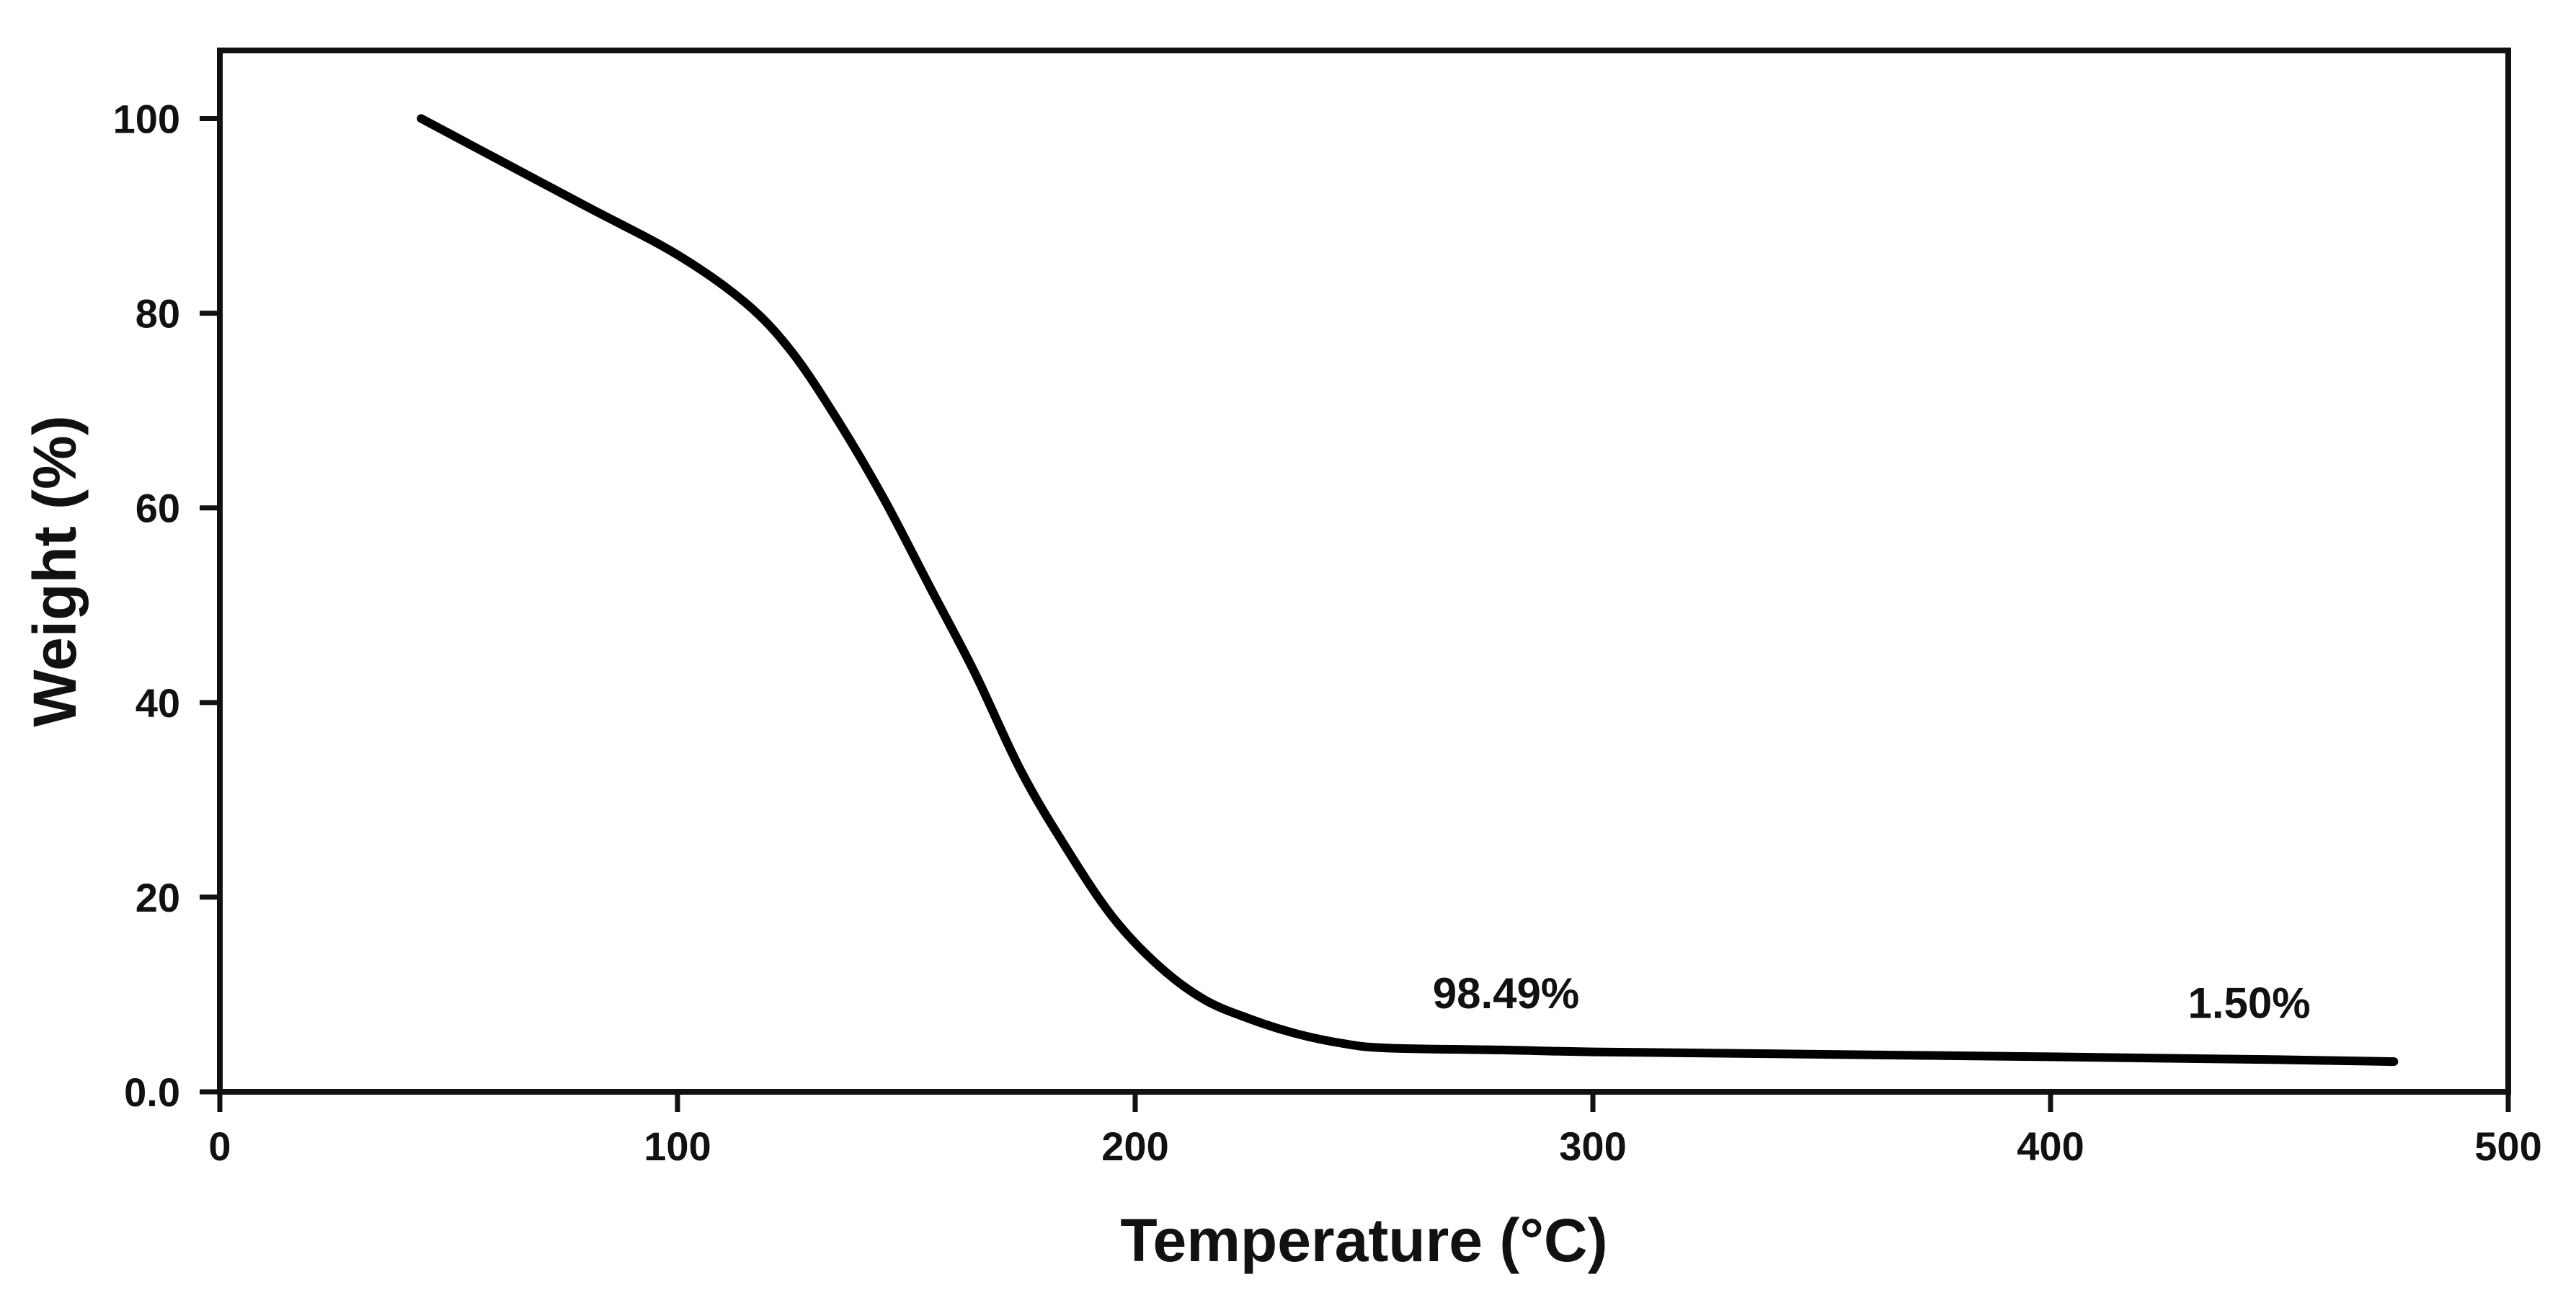 The height and width of the screenshot is (1290, 2576). What do you see at coordinates (677, 1146) in the screenshot?
I see `x-tick-label: 100` at bounding box center [677, 1146].